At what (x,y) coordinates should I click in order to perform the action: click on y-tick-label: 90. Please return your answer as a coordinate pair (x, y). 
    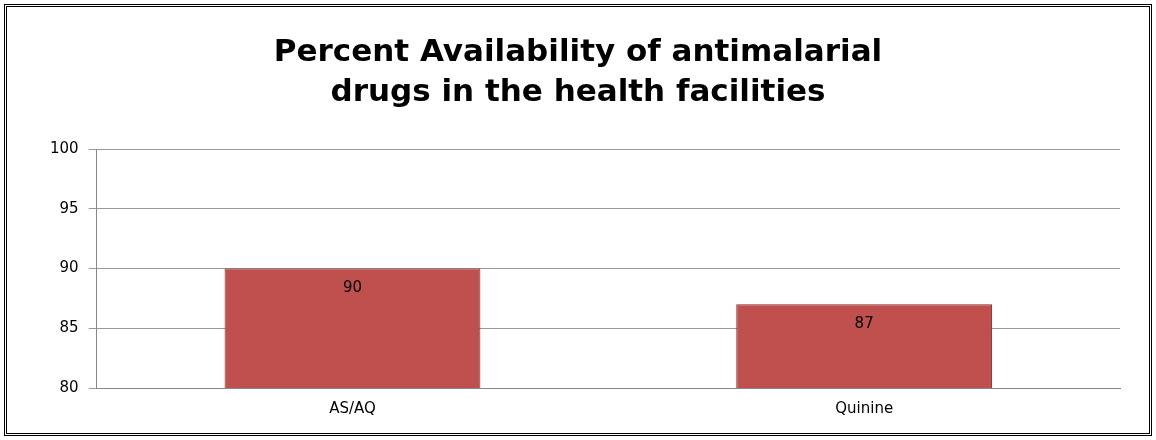
    Looking at the image, I should click on (69, 267).